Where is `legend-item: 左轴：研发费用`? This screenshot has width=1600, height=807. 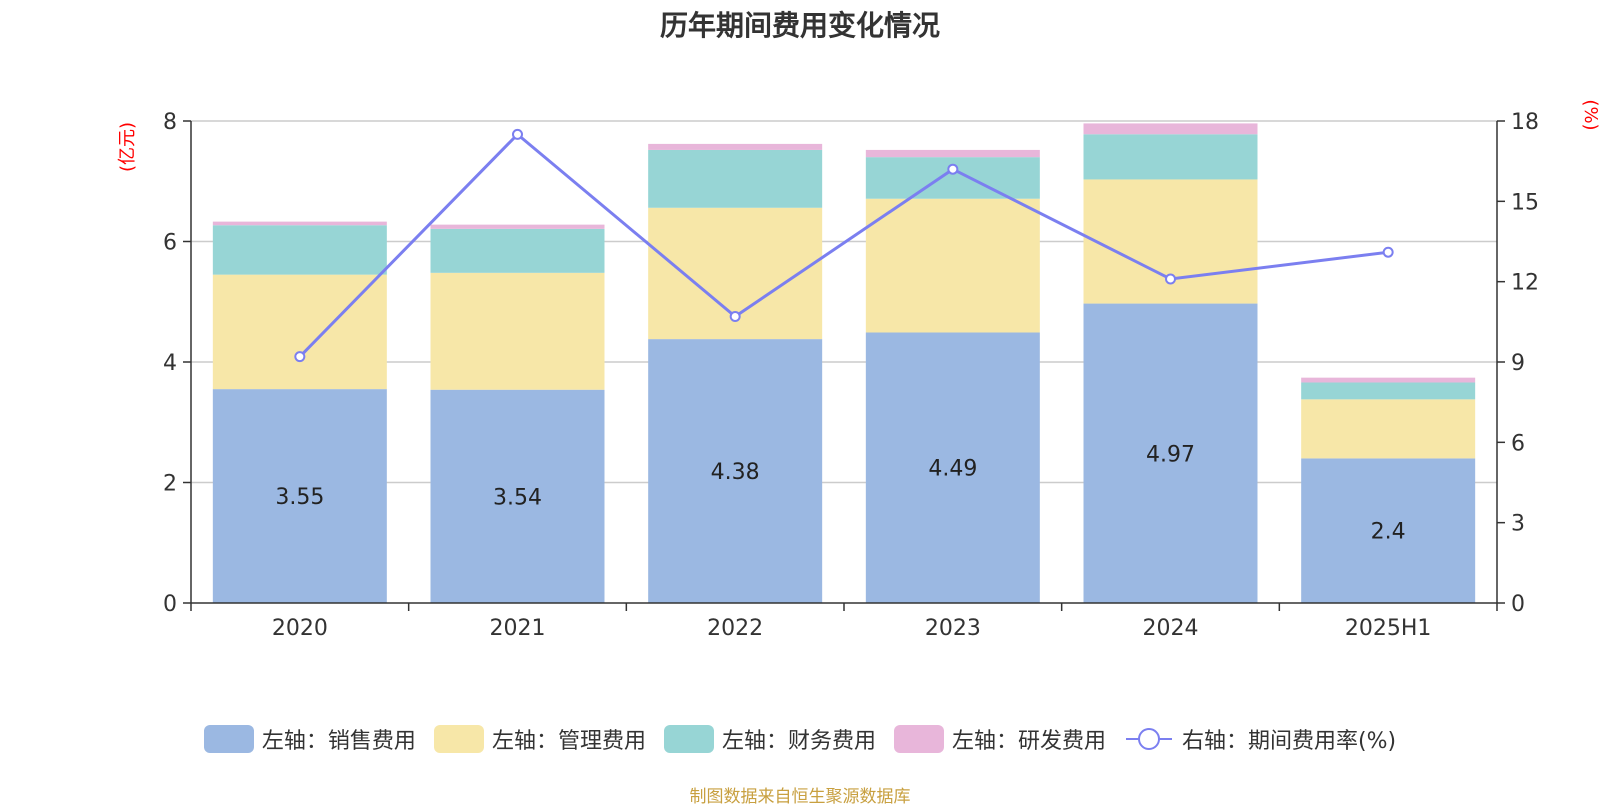
legend-item: 左轴：研发费用 is located at coordinates (999, 739).